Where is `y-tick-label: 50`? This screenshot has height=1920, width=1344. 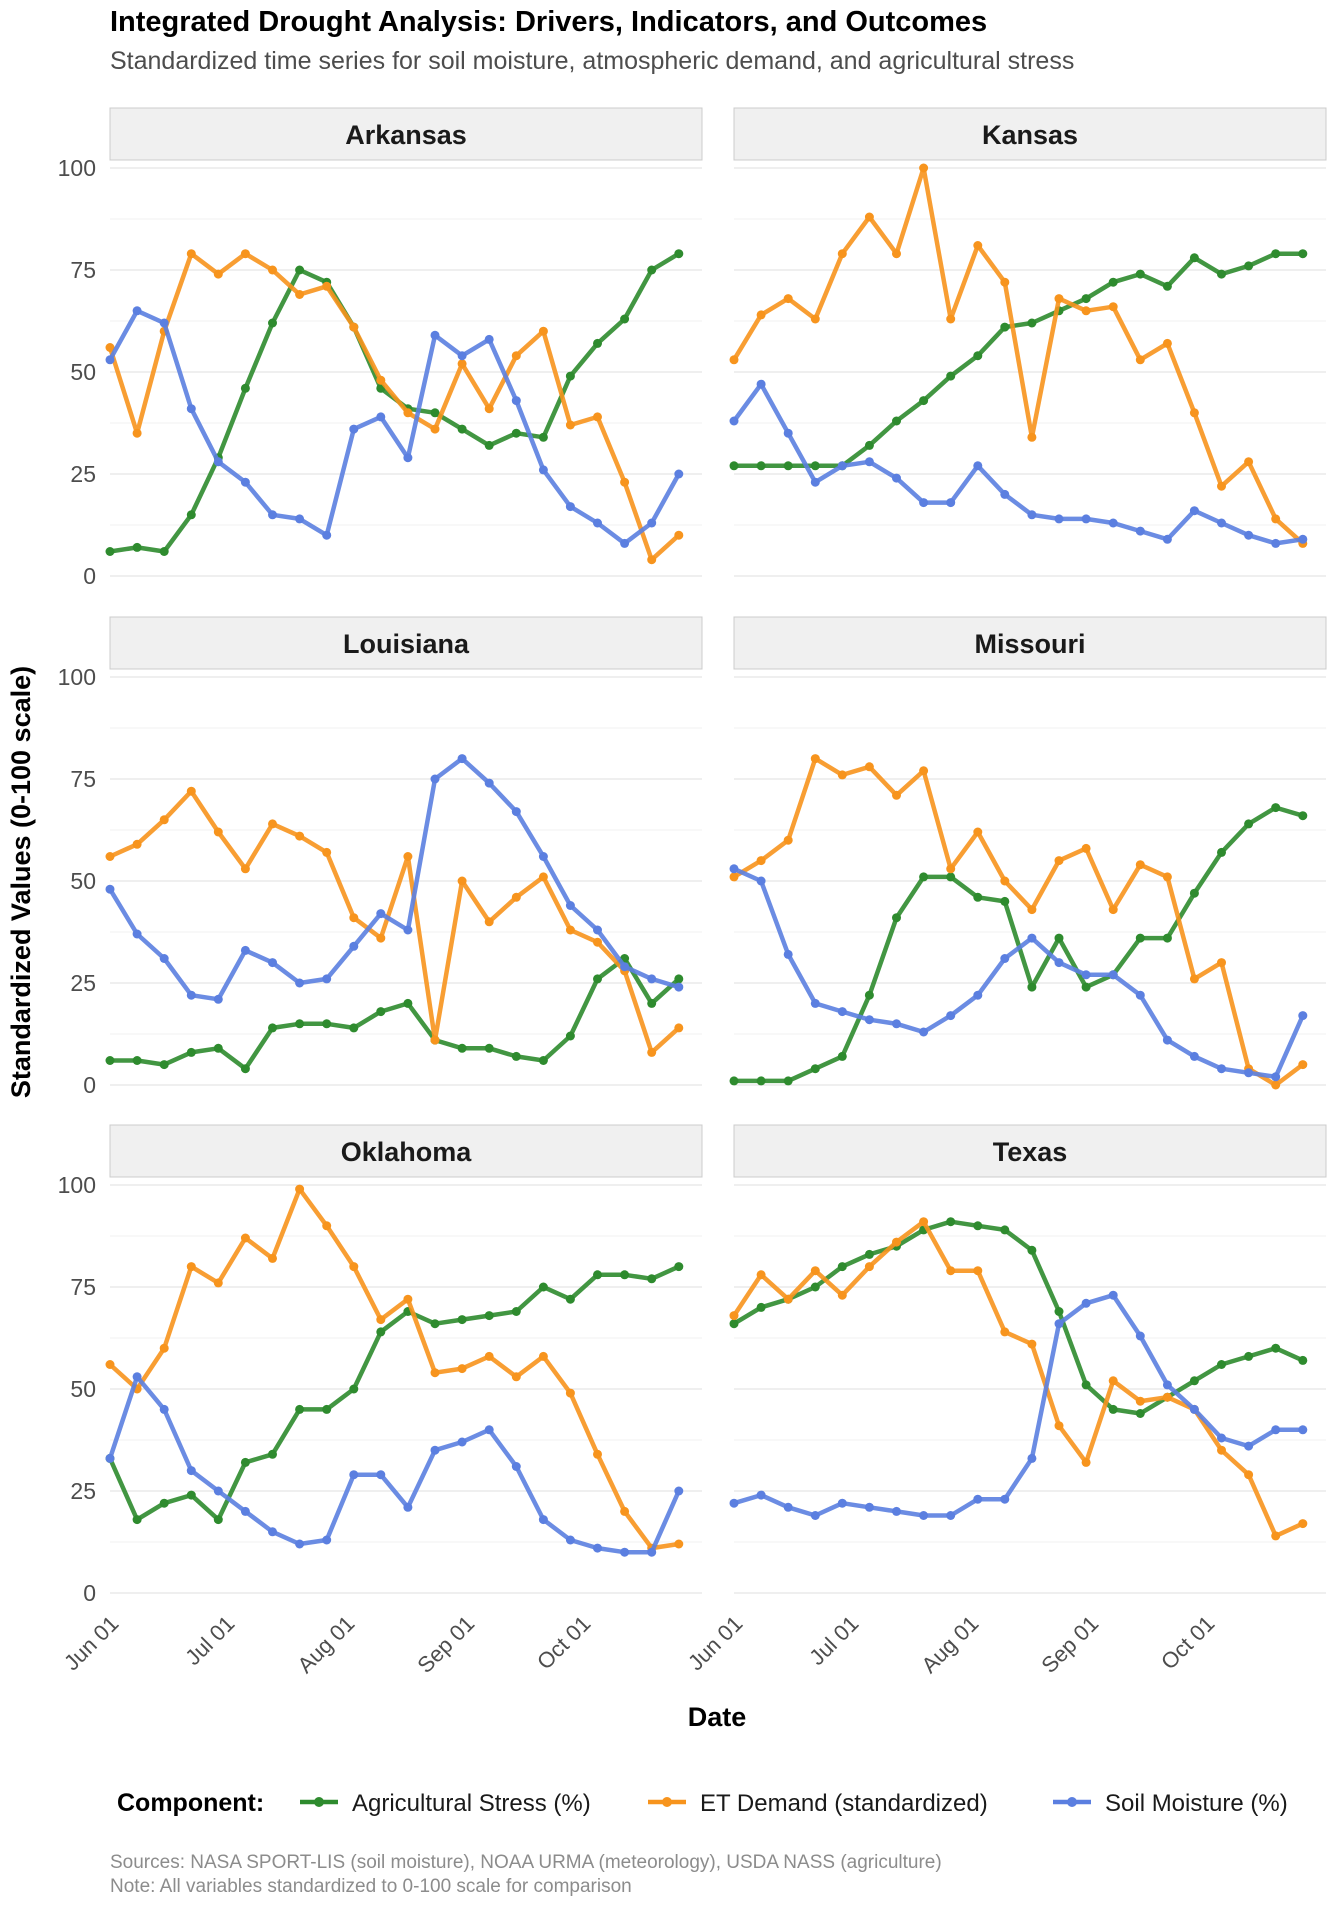 y-tick-label: 50 is located at coordinates (83, 881).